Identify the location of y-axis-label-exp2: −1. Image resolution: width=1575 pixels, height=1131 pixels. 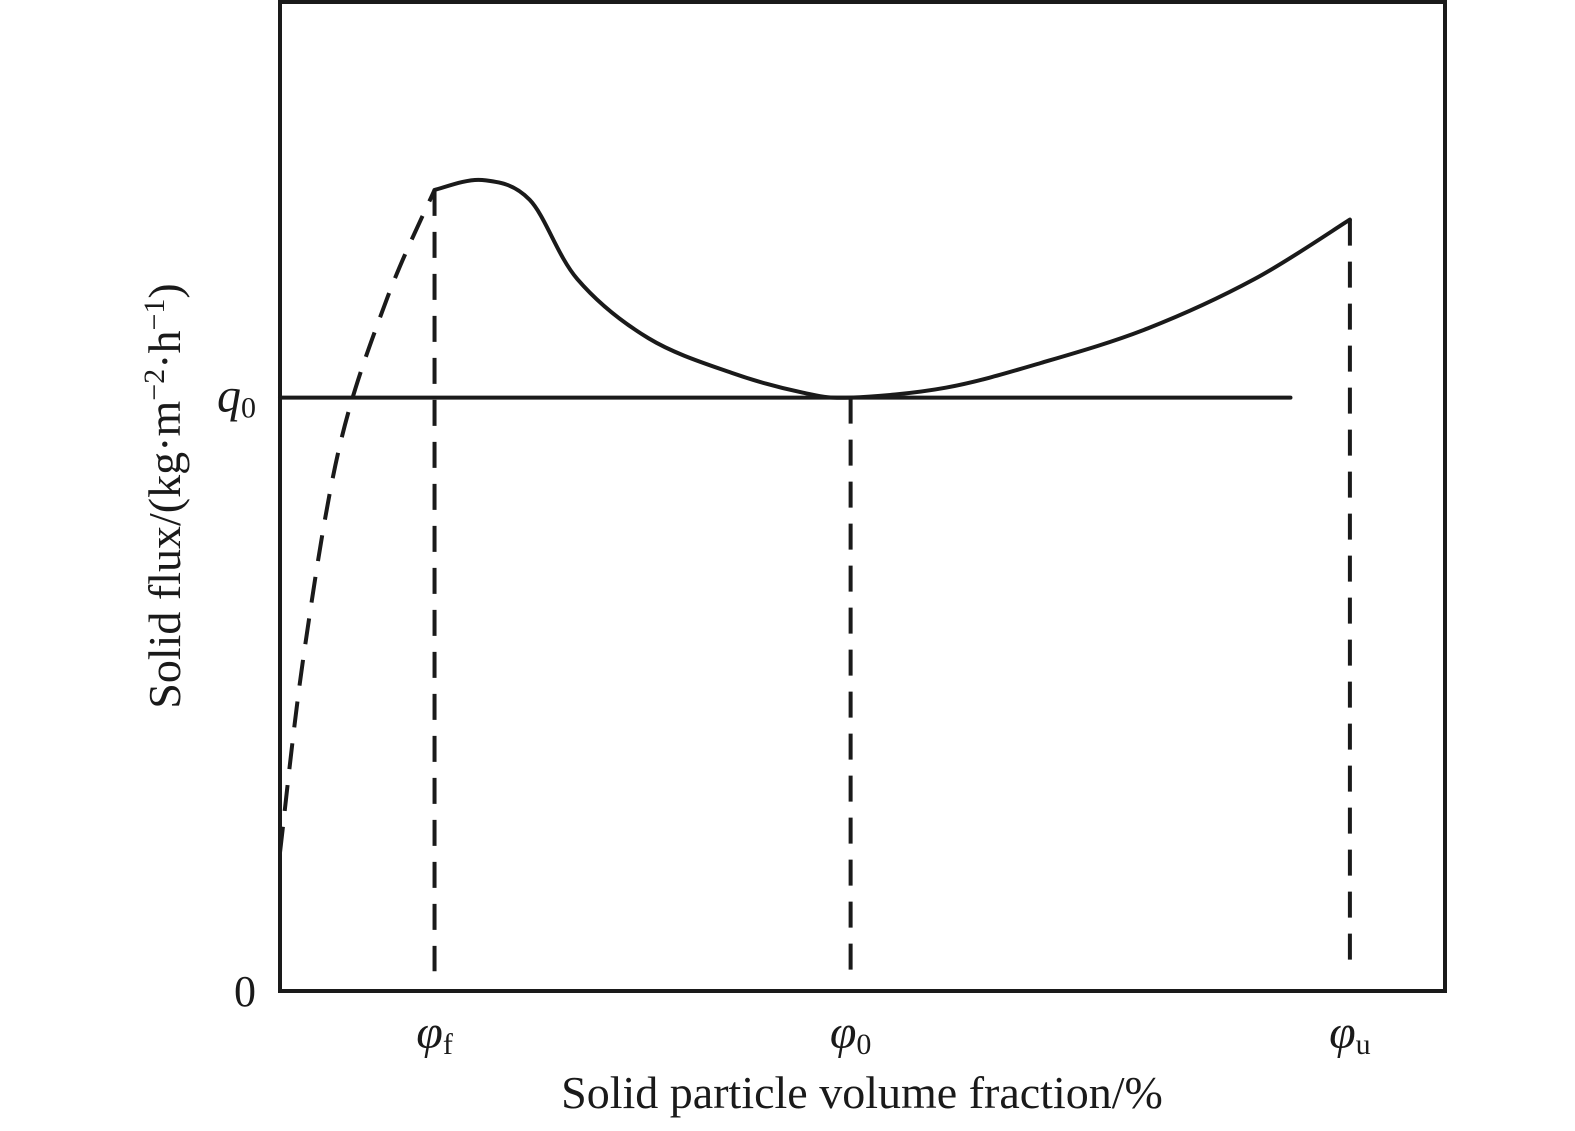
(154, 315).